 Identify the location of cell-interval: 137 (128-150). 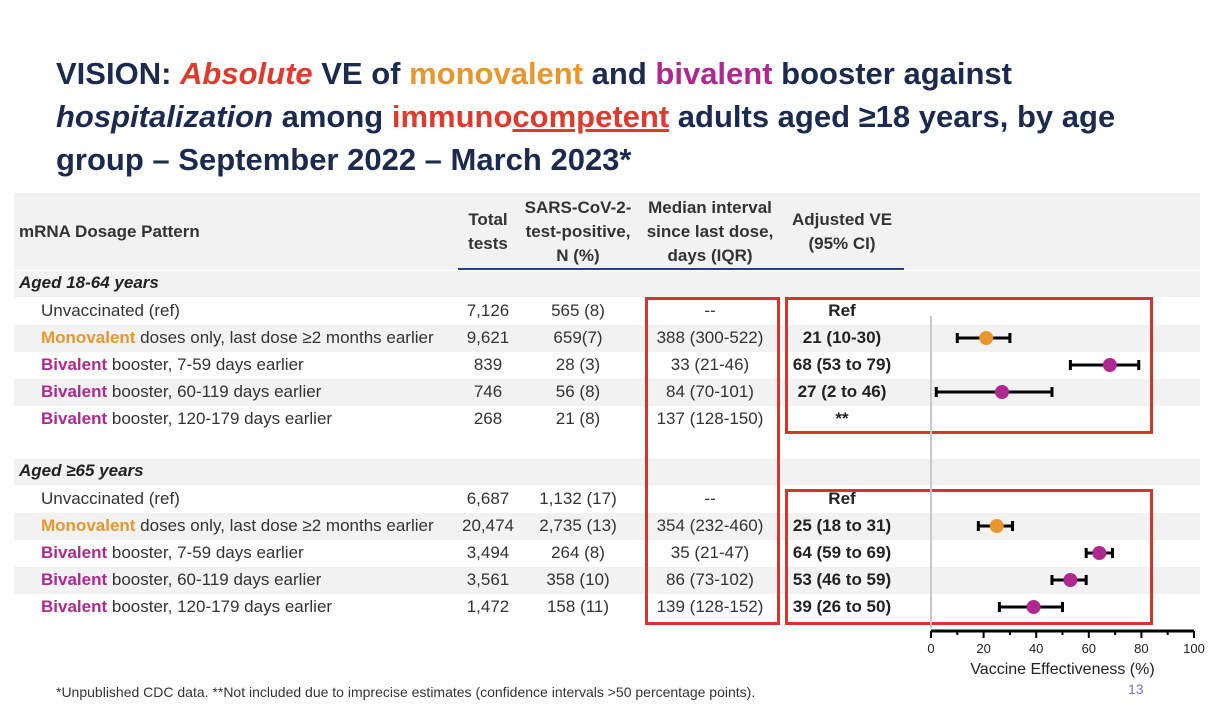
(710, 418).